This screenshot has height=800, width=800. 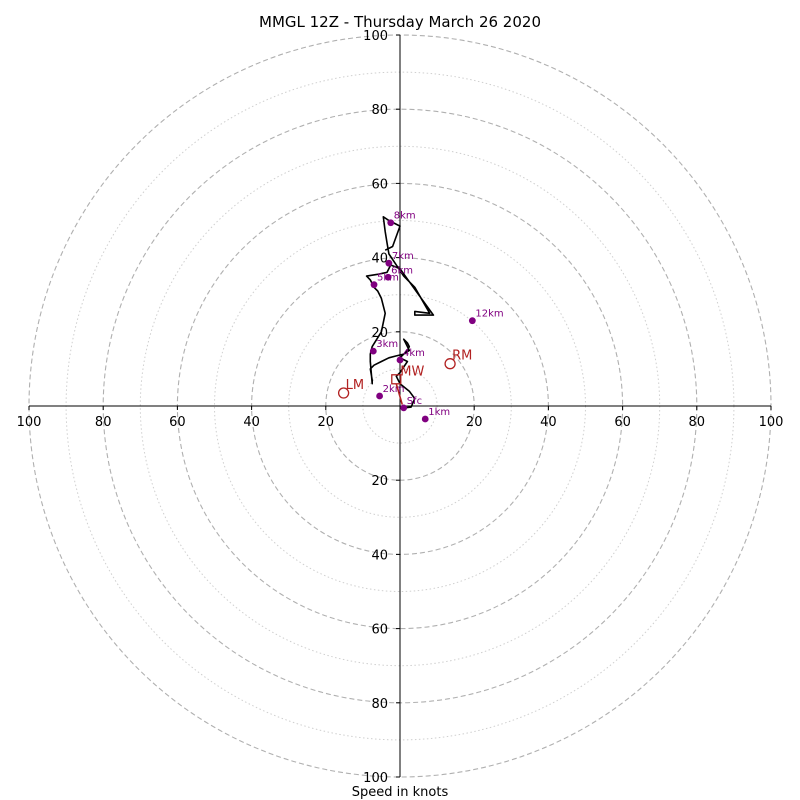 I want to click on height-point-8km, so click(x=391, y=223).